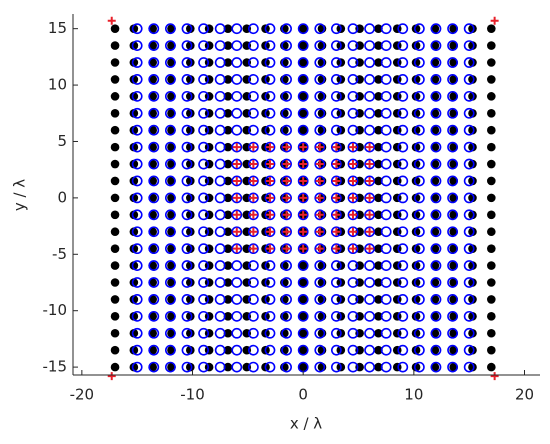  I want to click on y-tick-label: -15, so click(55, 367).